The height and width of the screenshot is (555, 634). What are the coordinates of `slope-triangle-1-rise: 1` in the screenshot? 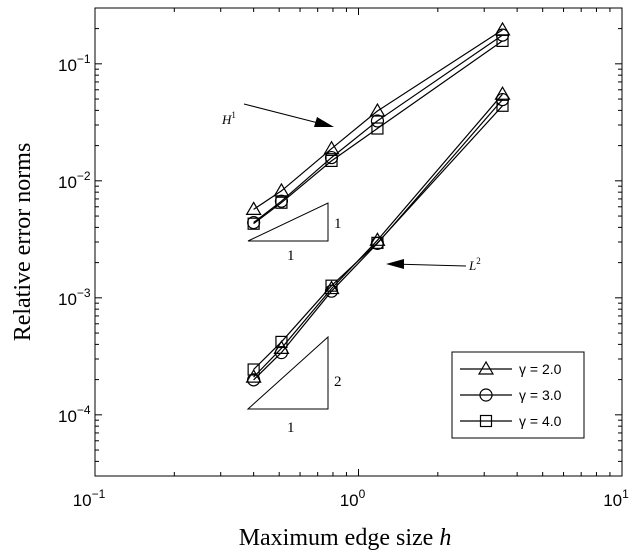 It's located at (338, 224).